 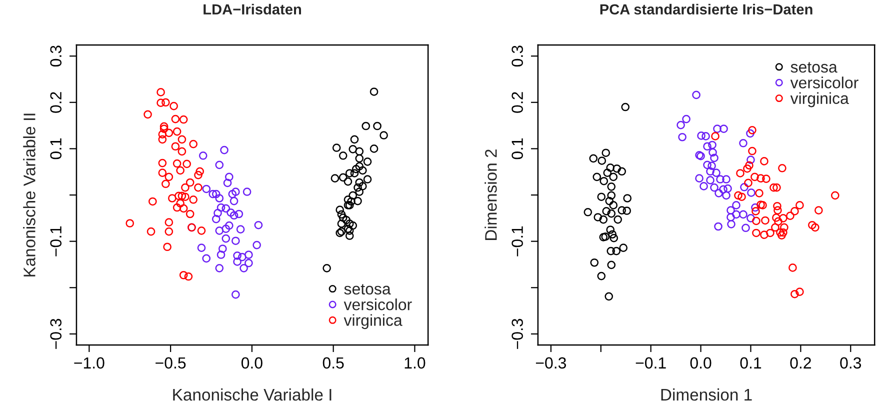 What do you see at coordinates (415, 363) in the screenshot?
I see `x-tick-label: 1.0` at bounding box center [415, 363].